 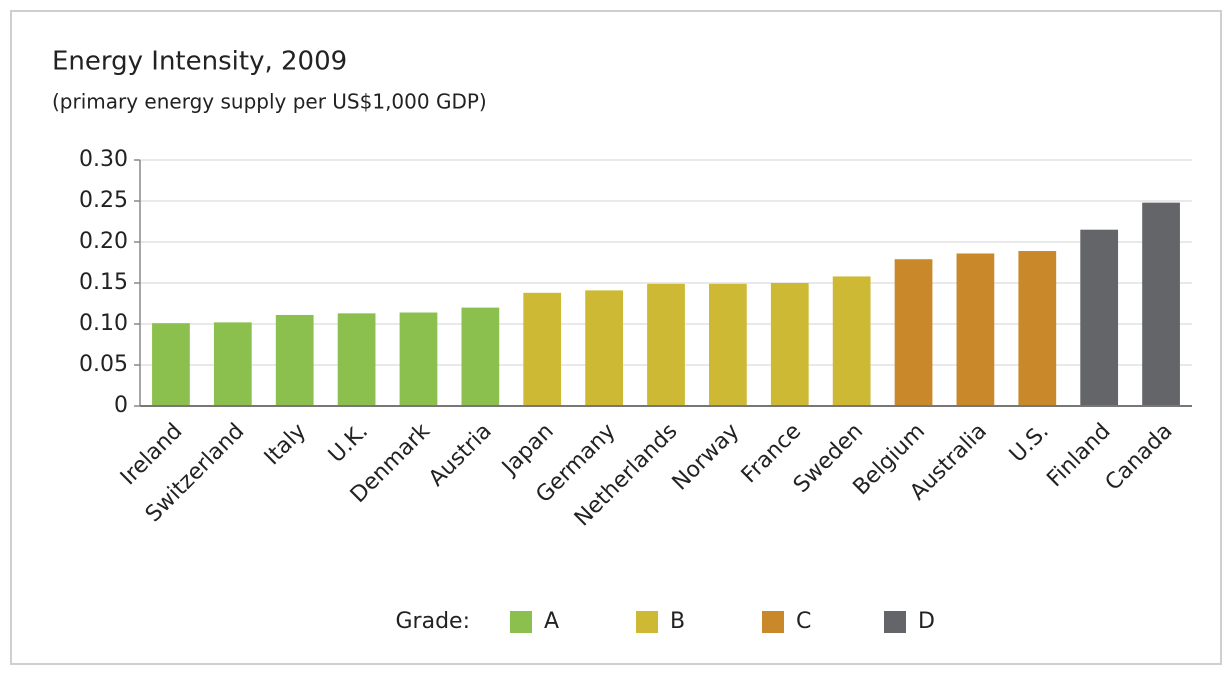 I want to click on y-tick-label: 0.20, so click(x=103, y=241).